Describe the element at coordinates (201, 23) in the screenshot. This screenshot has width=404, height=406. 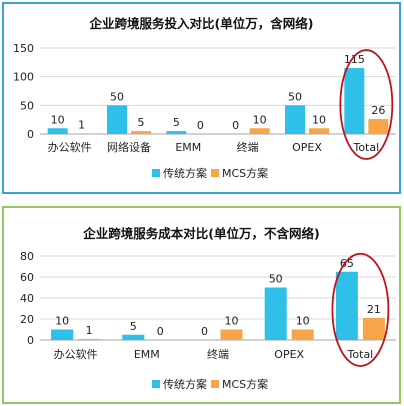
I see `chart-title: 企业跨境服务投入对比(单位万，含网络)` at that location.